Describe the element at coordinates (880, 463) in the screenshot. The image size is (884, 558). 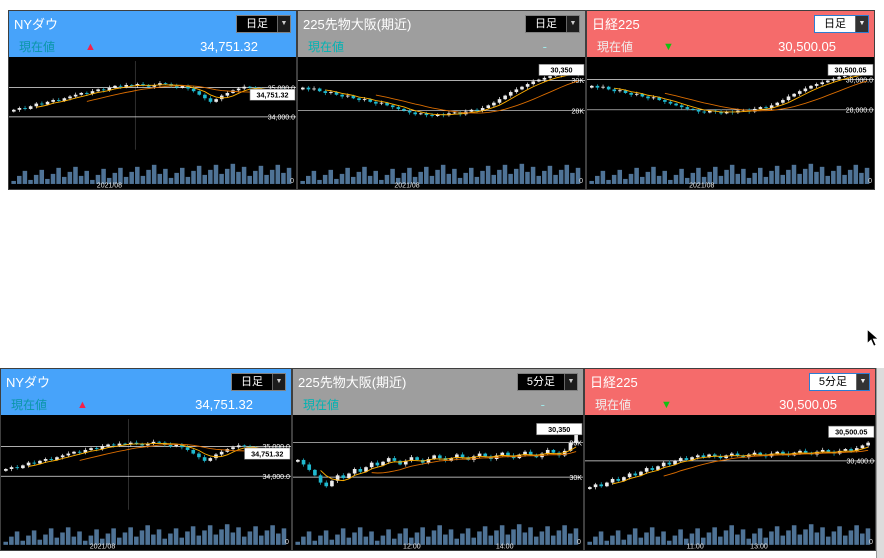
I see `scrollbar` at that location.